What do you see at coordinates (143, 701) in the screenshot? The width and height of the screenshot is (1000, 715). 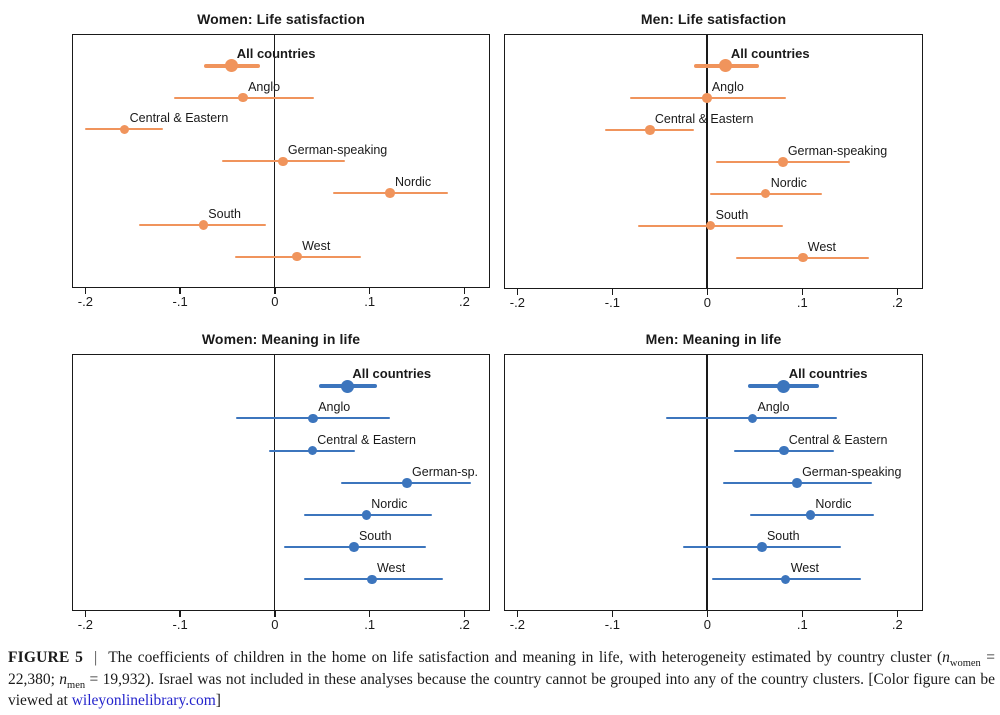 I see `wiley-online-library-link: wileyonlinelibrary.com` at bounding box center [143, 701].